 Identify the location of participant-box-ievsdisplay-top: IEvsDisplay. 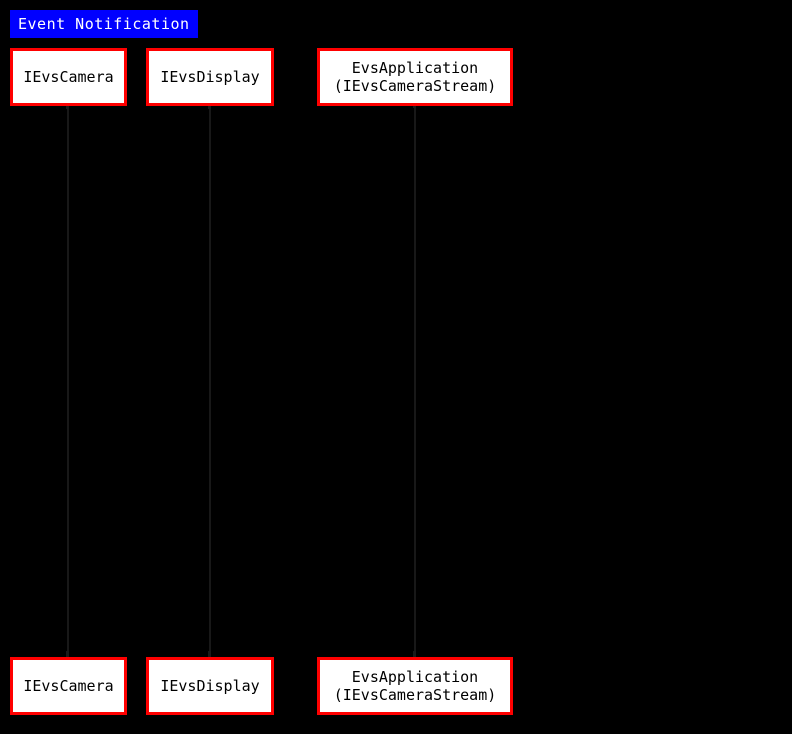
(210, 77).